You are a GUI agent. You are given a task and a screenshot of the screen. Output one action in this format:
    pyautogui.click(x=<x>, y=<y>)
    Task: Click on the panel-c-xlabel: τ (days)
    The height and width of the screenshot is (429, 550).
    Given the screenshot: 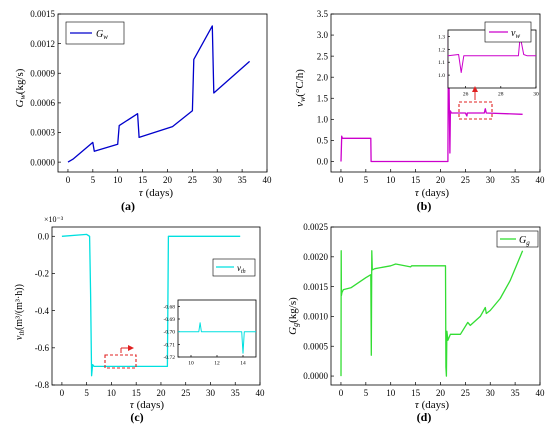 What is the action you would take?
    pyautogui.click(x=147, y=405)
    